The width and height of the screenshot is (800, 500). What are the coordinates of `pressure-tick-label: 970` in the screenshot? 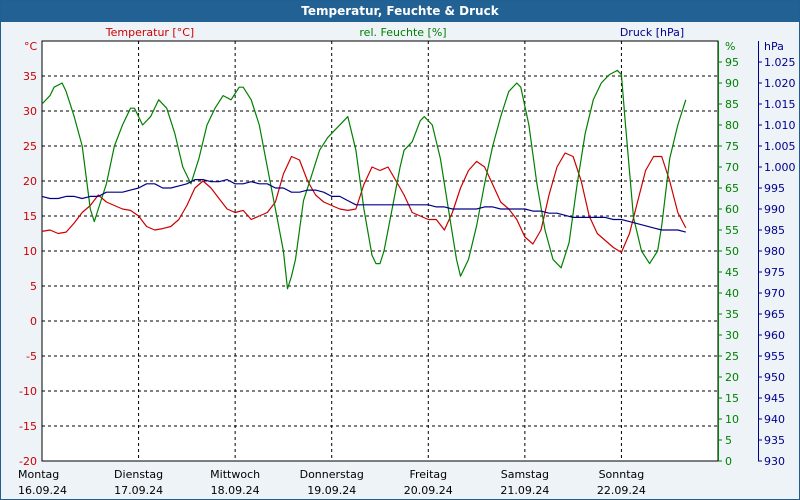 It's located at (774, 293).